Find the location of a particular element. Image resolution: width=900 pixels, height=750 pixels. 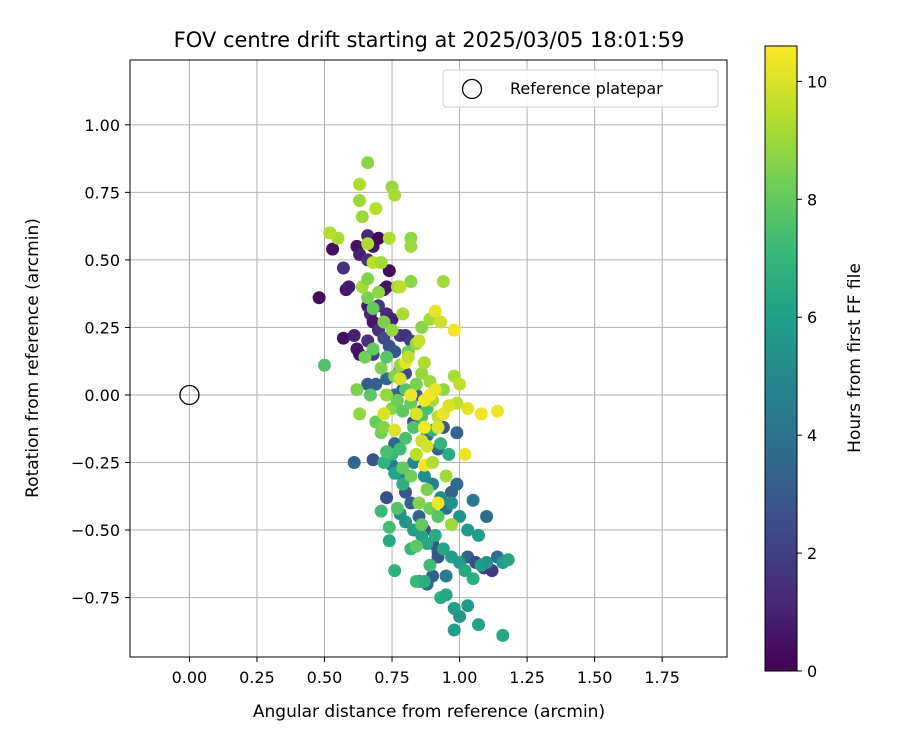

x-axis-label: Angular distance from reference (arcmin) is located at coordinates (429, 712).